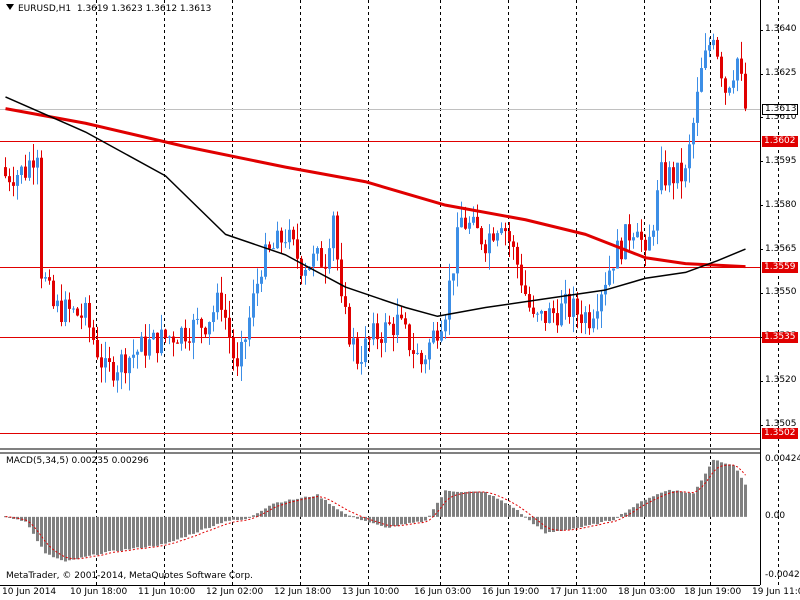 Image resolution: width=800 pixels, height=600 pixels. Describe the element at coordinates (781, 29) in the screenshot. I see `price-tick: 1.3640` at that location.